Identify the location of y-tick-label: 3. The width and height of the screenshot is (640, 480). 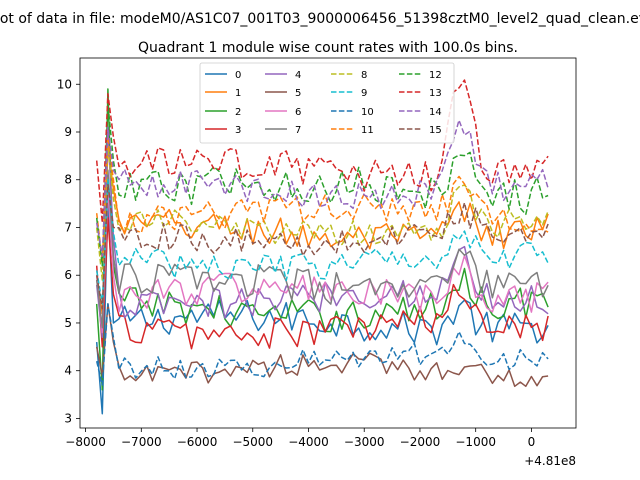
(68, 418).